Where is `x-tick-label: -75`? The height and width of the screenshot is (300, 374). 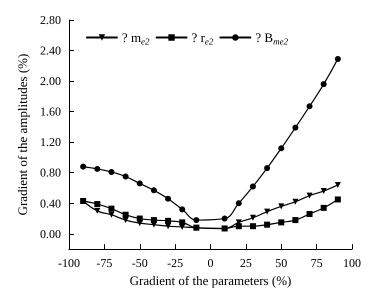
x-tick-label: -75 is located at coordinates (104, 263).